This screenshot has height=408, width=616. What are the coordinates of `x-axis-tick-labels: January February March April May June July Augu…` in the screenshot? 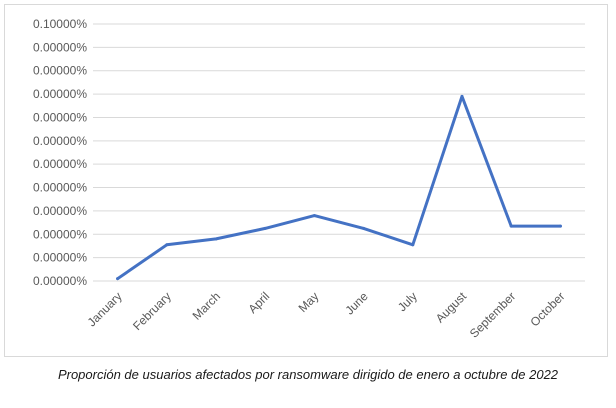 It's located at (326, 315).